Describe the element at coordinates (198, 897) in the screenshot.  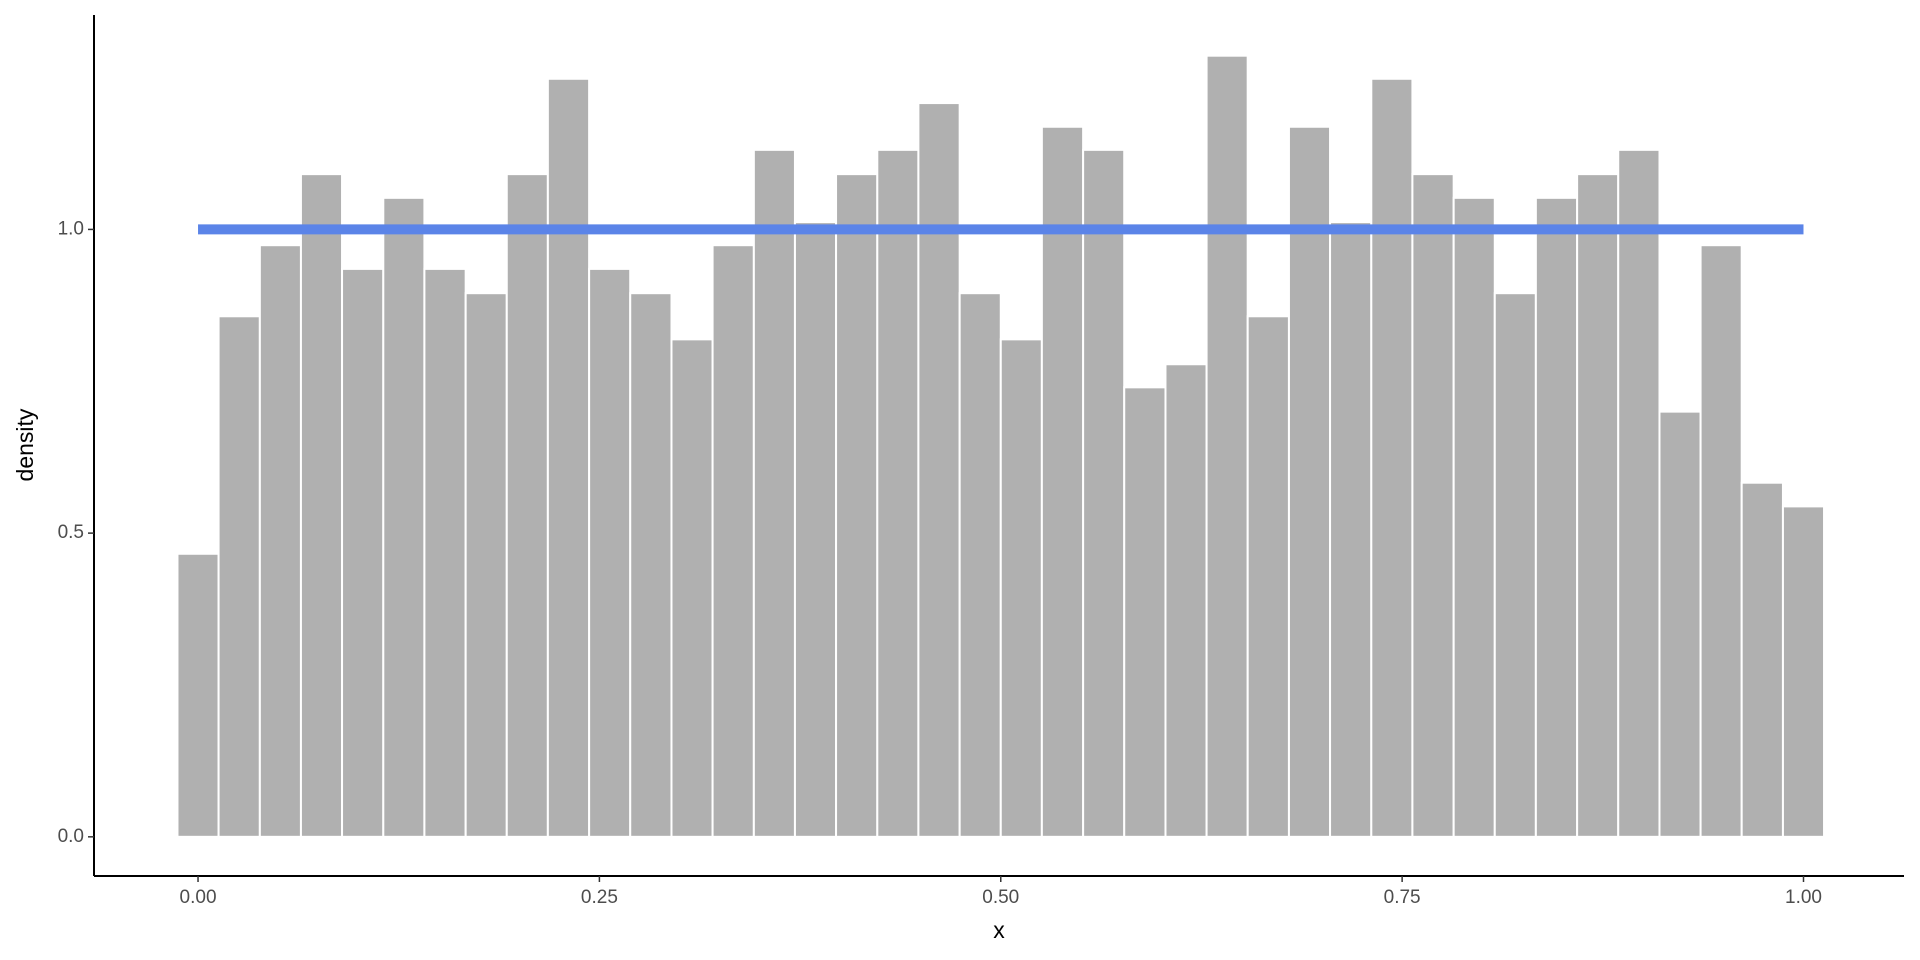
I see `x-tick-label: 0.00` at that location.